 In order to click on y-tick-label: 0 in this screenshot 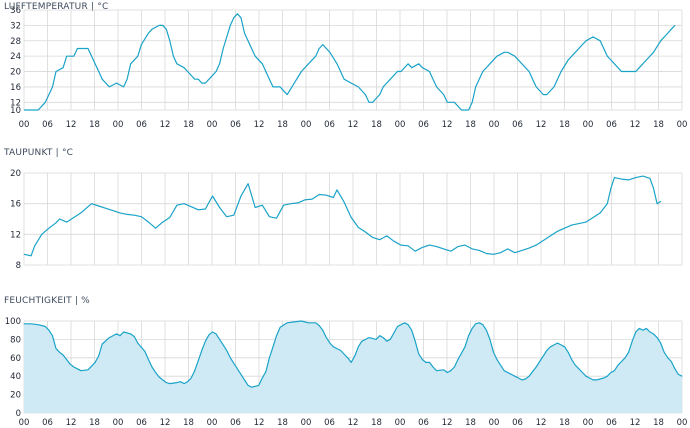, I will do `click(18, 414)`.